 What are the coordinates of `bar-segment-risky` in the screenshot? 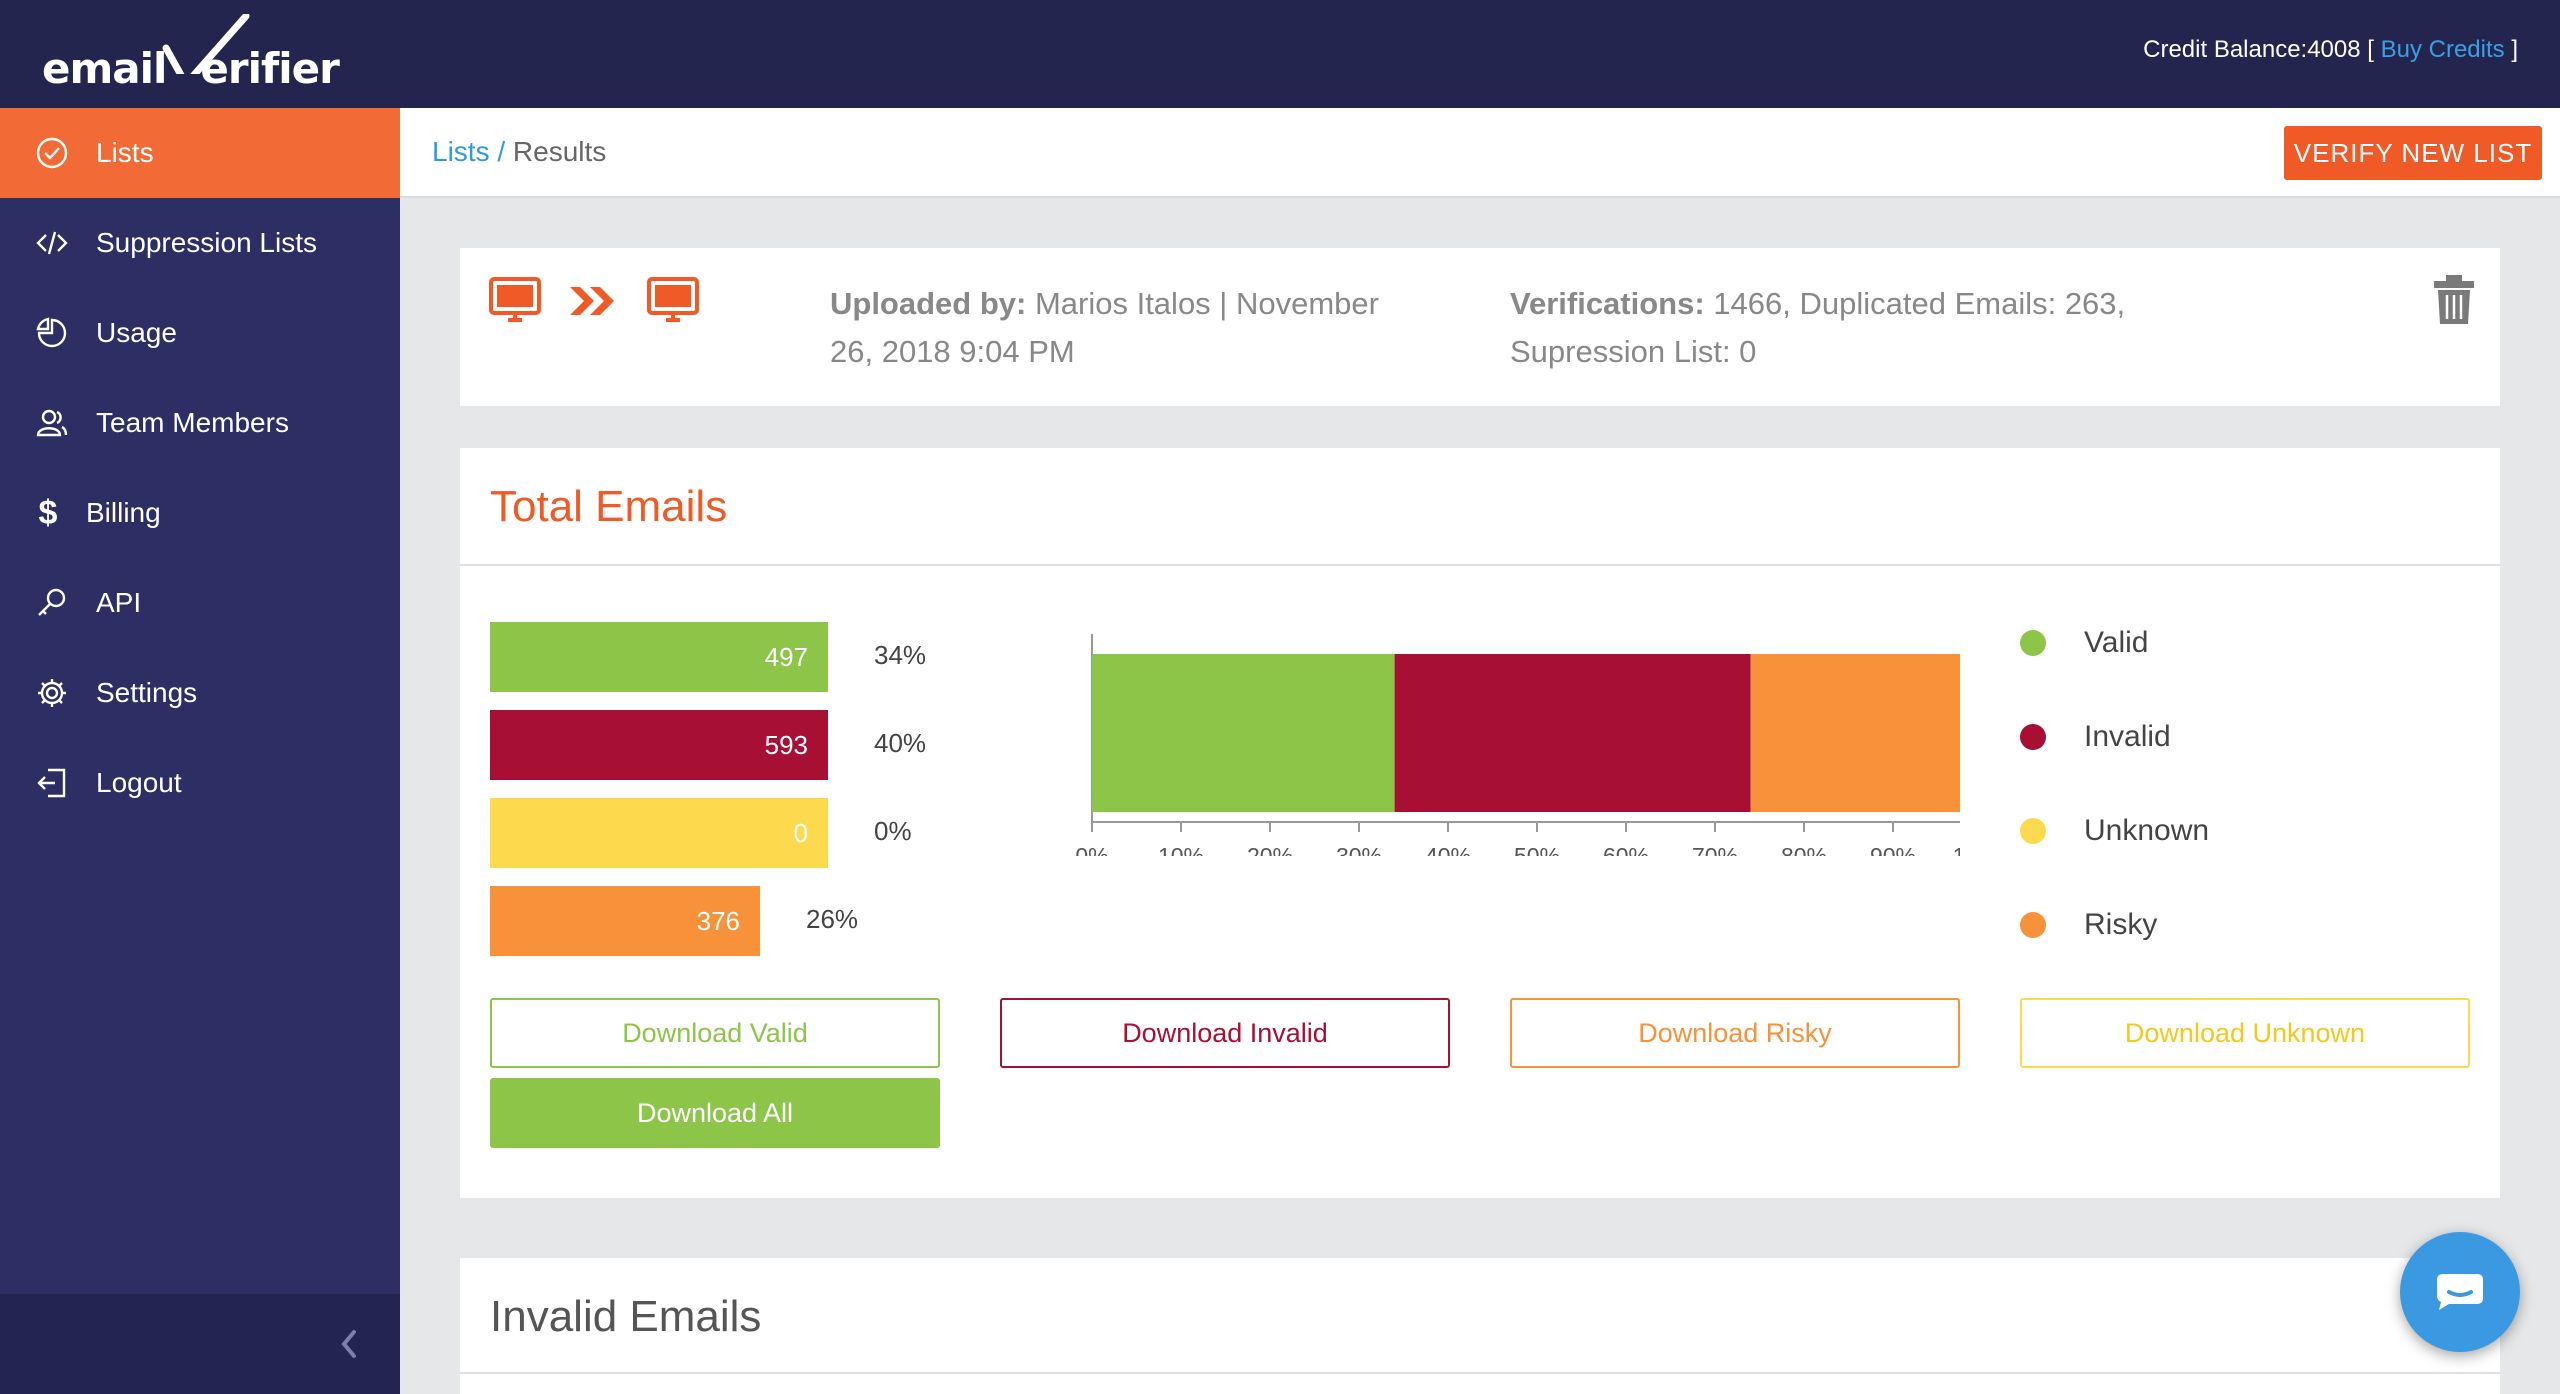 It's located at (1855, 733).